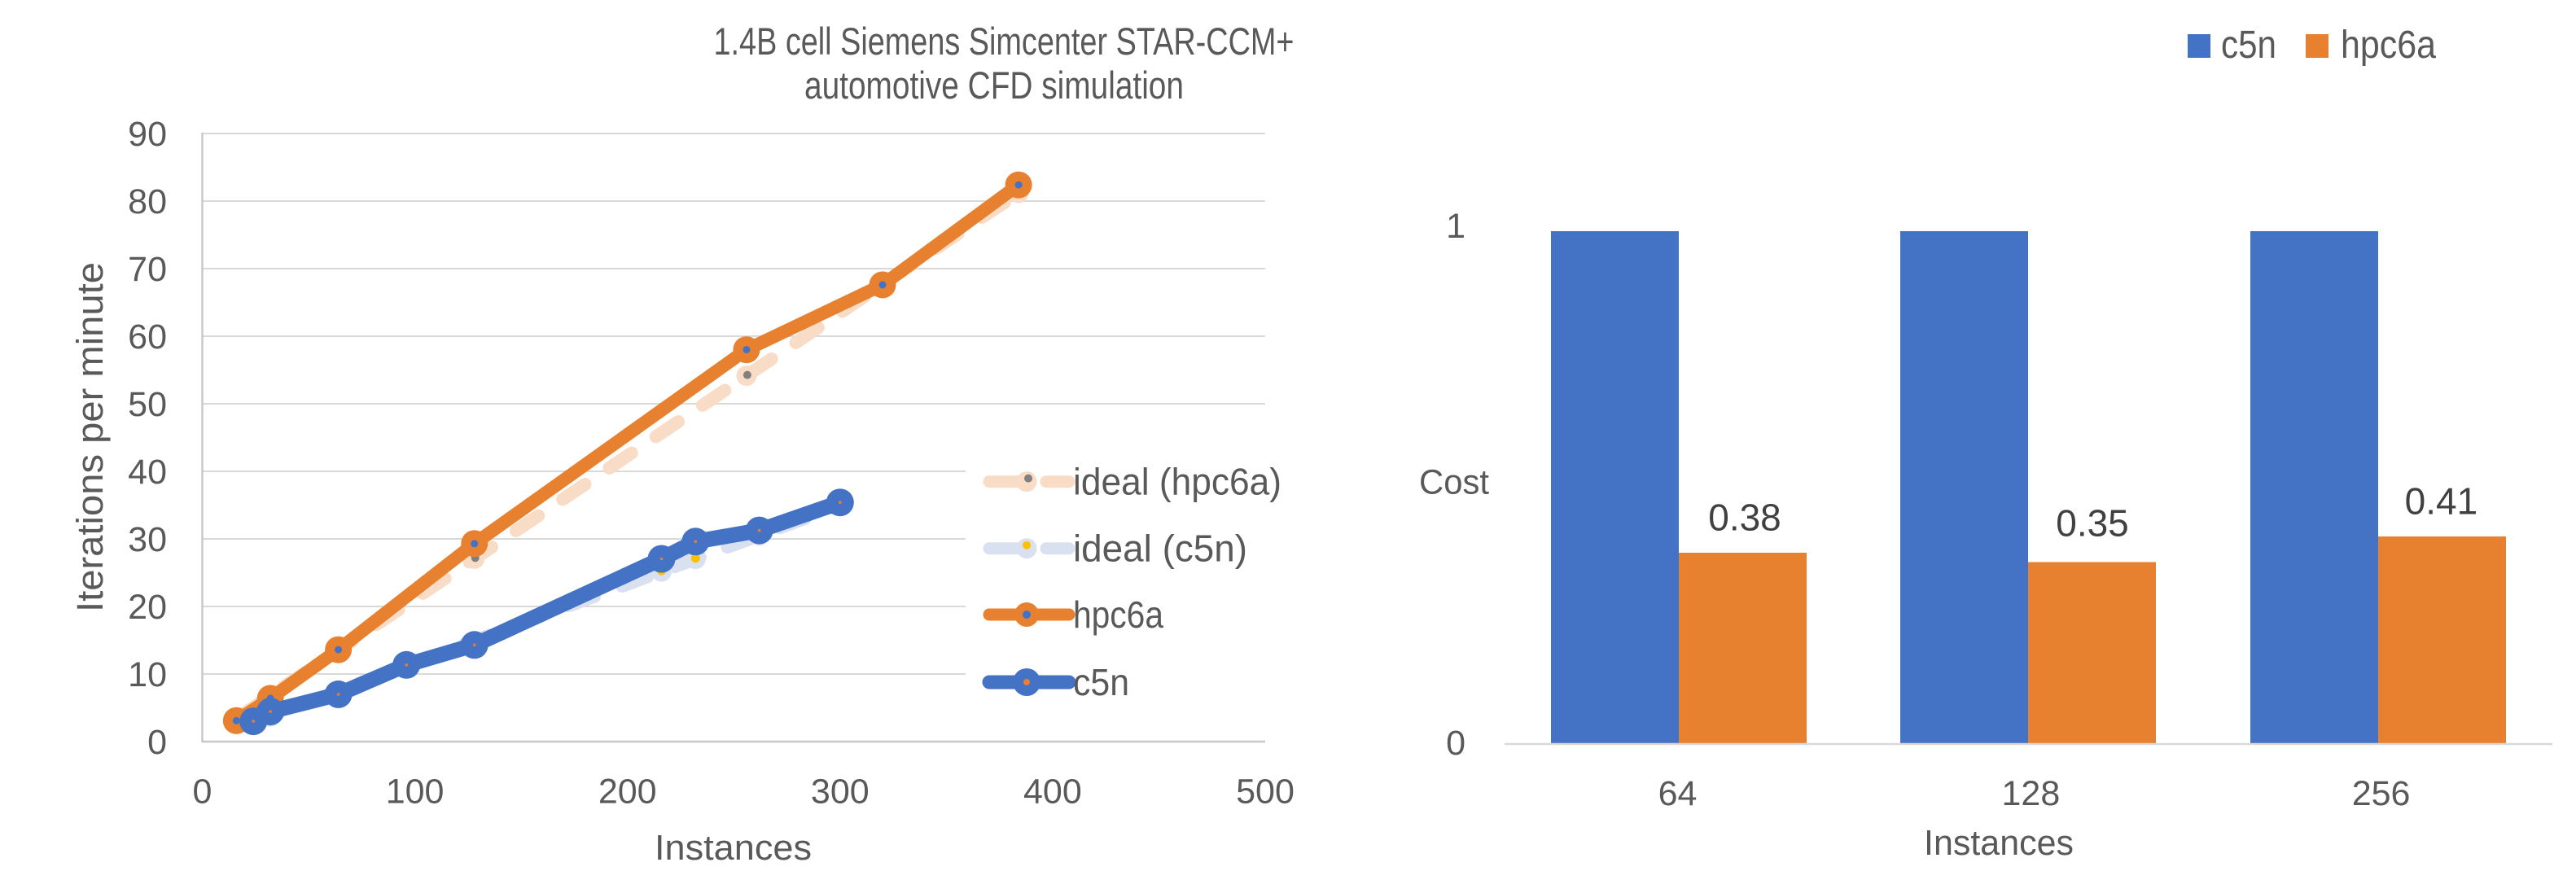  I want to click on svg-text: ideal (c5n), so click(1160, 549).